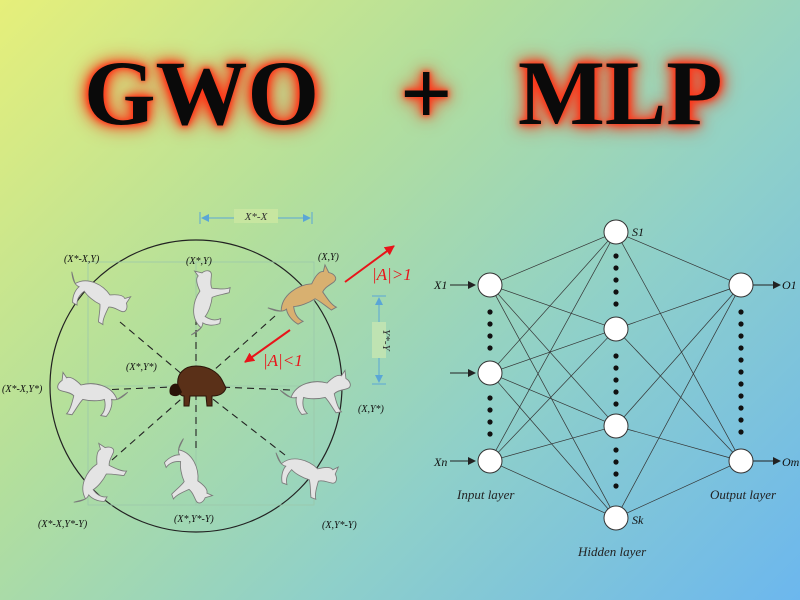  What do you see at coordinates (620, 93) in the screenshot?
I see `title-mlp: MLP` at bounding box center [620, 93].